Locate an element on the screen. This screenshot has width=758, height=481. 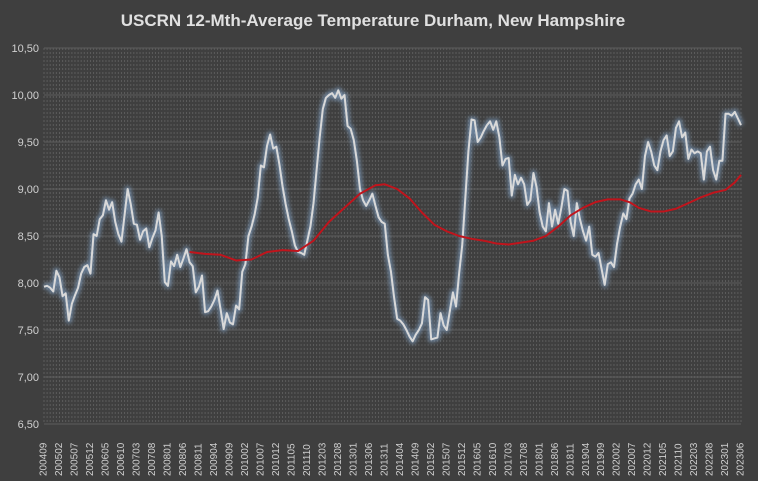
x-tick-label: 201806 is located at coordinates (555, 459).